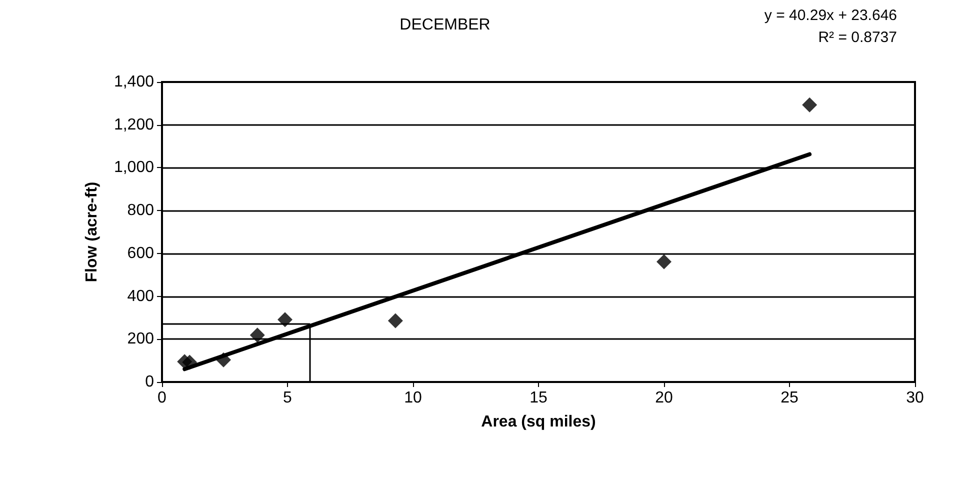  Describe the element at coordinates (664, 398) in the screenshot. I see `x-tick-label: 20` at that location.